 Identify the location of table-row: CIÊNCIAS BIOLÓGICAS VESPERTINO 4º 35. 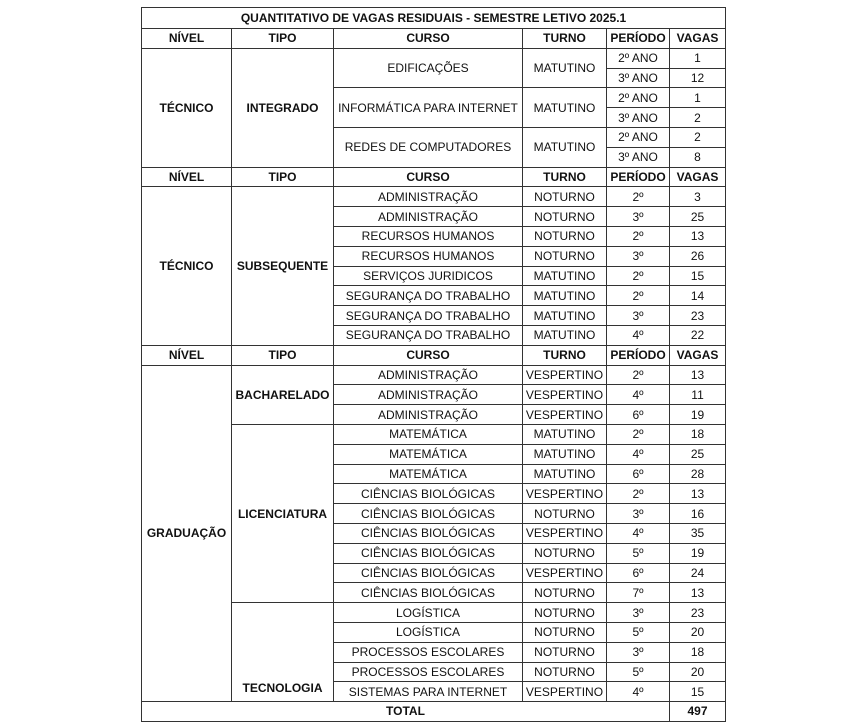
(434, 533).